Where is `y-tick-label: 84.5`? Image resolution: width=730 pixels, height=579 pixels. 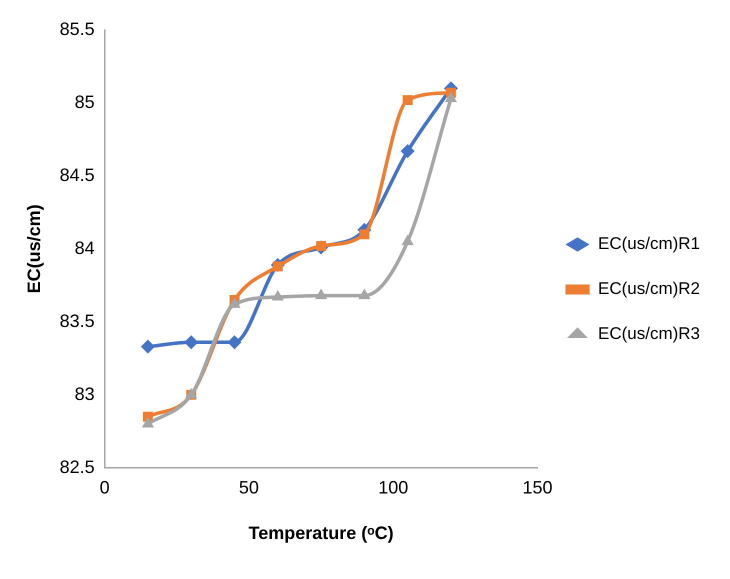
y-tick-label: 84.5 is located at coordinates (77, 174).